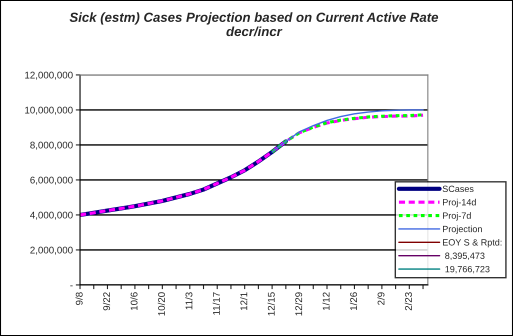  Describe the element at coordinates (458, 189) in the screenshot. I see `legend-label: SCases` at that location.